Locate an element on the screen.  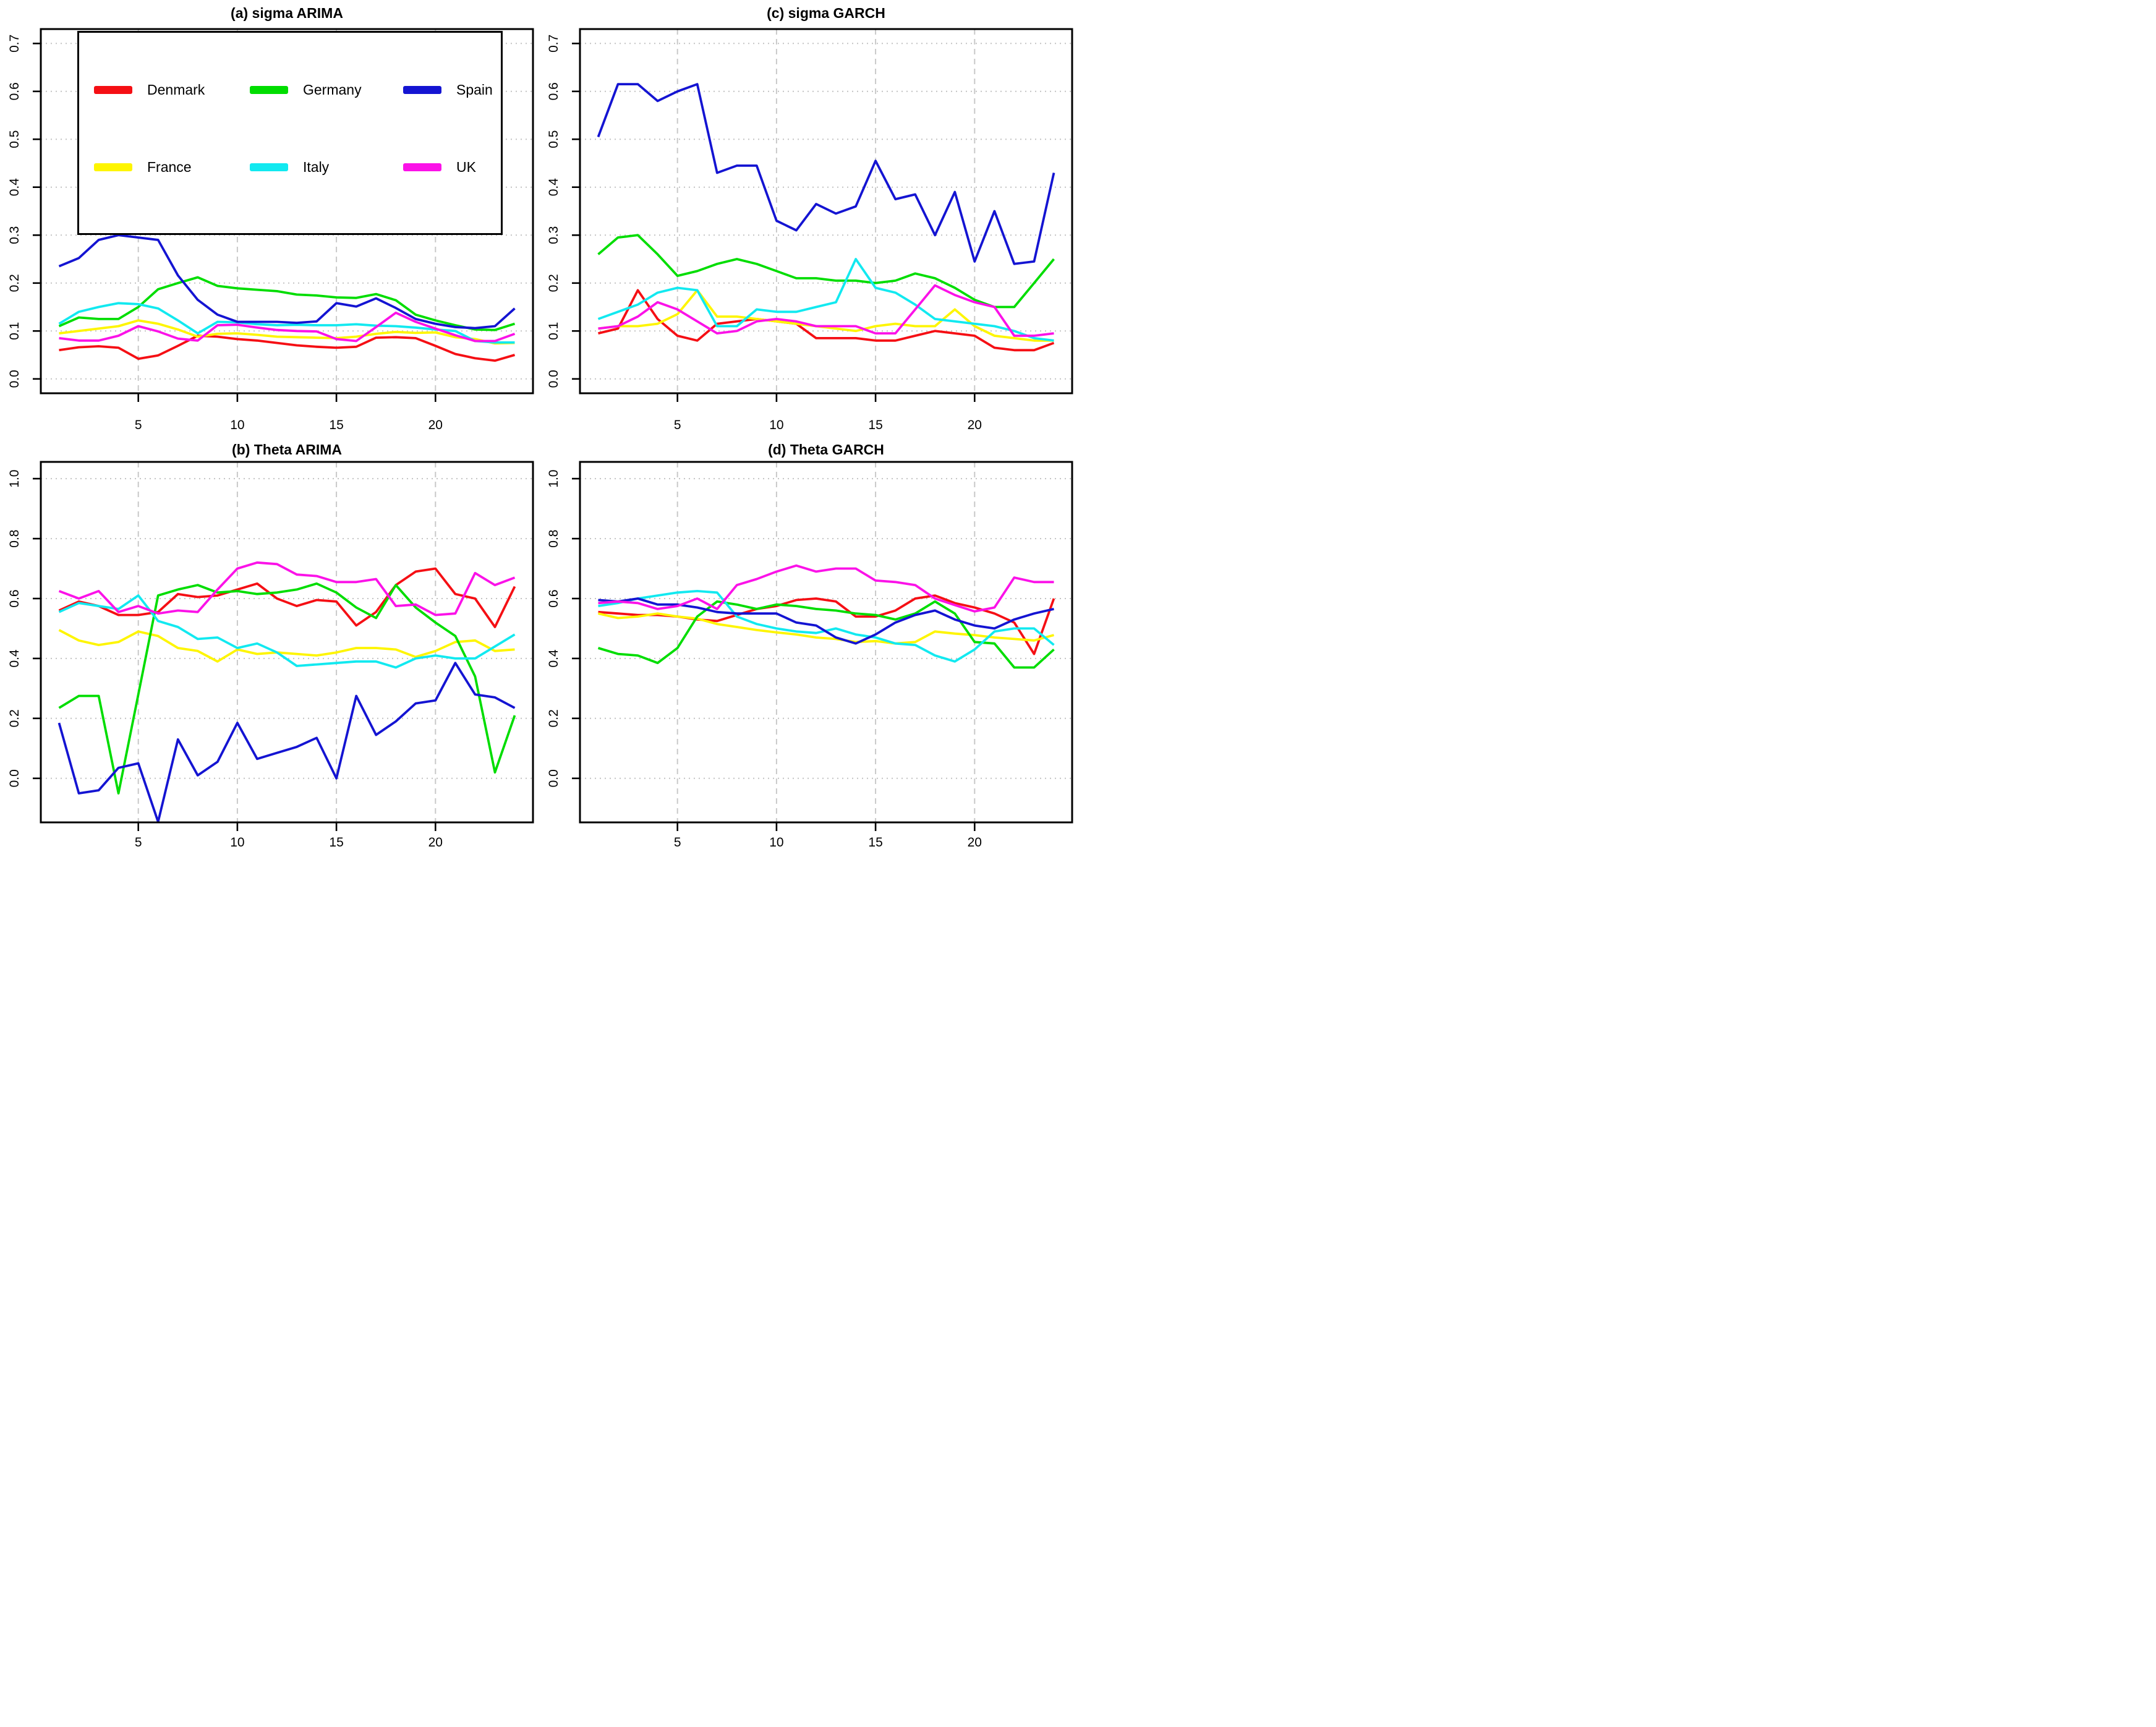
legend-label-germany: Germany is located at coordinates (332, 90).